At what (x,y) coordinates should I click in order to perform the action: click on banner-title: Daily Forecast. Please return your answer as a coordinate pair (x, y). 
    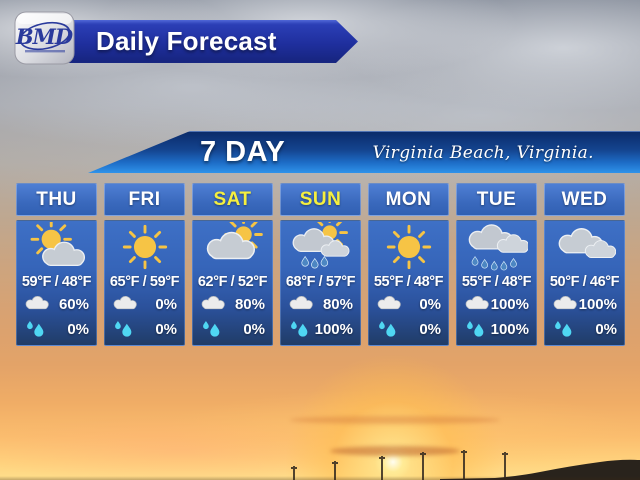
    Looking at the image, I should click on (186, 41).